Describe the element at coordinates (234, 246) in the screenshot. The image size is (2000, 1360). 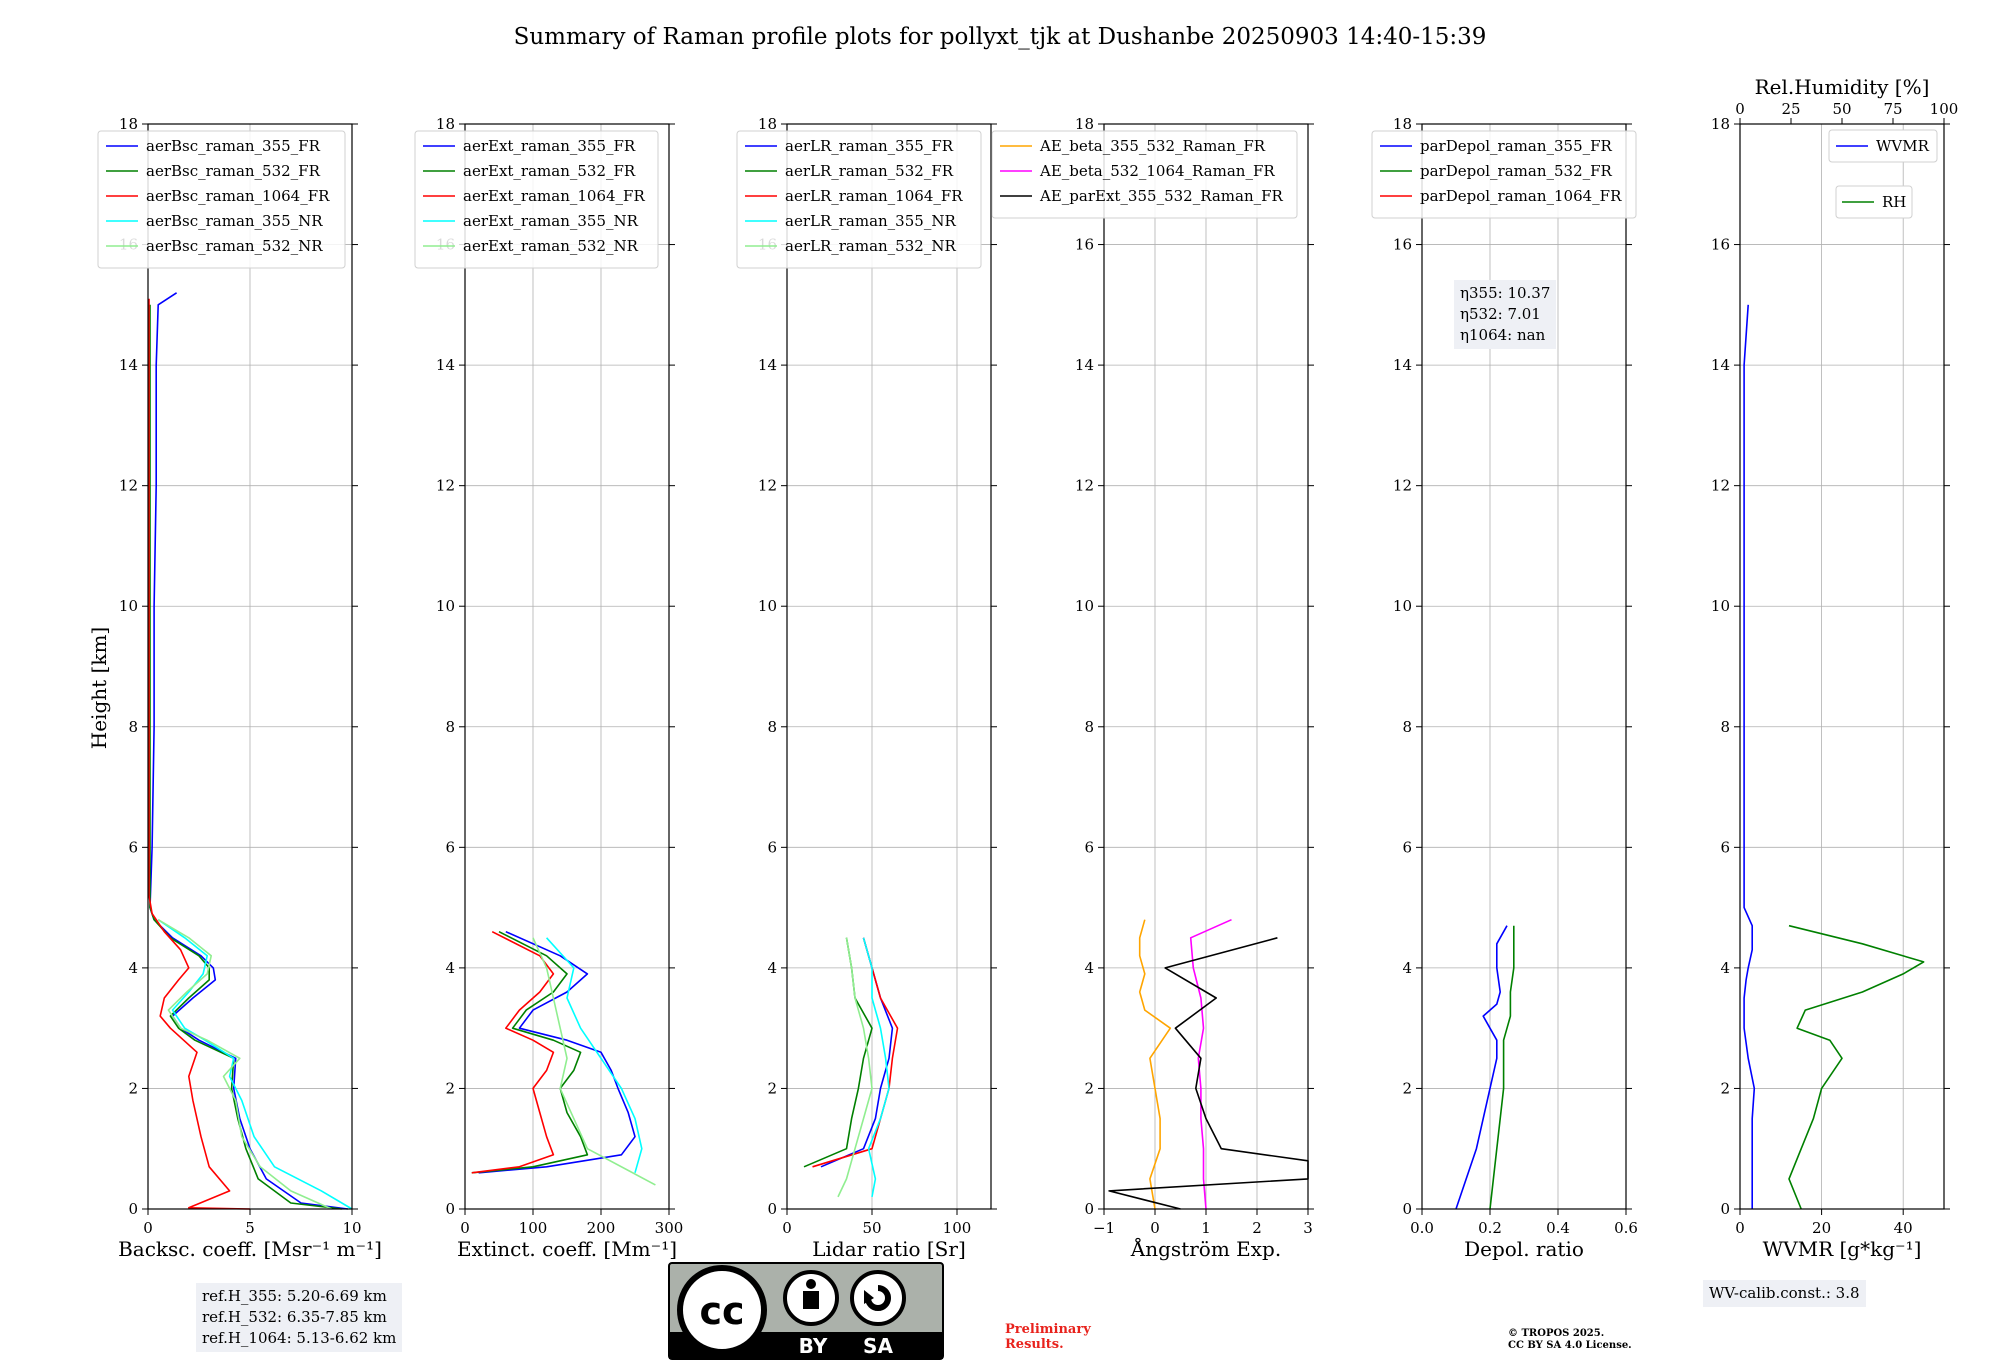
I see `legend-label: aerBsc_raman_532_NR` at that location.